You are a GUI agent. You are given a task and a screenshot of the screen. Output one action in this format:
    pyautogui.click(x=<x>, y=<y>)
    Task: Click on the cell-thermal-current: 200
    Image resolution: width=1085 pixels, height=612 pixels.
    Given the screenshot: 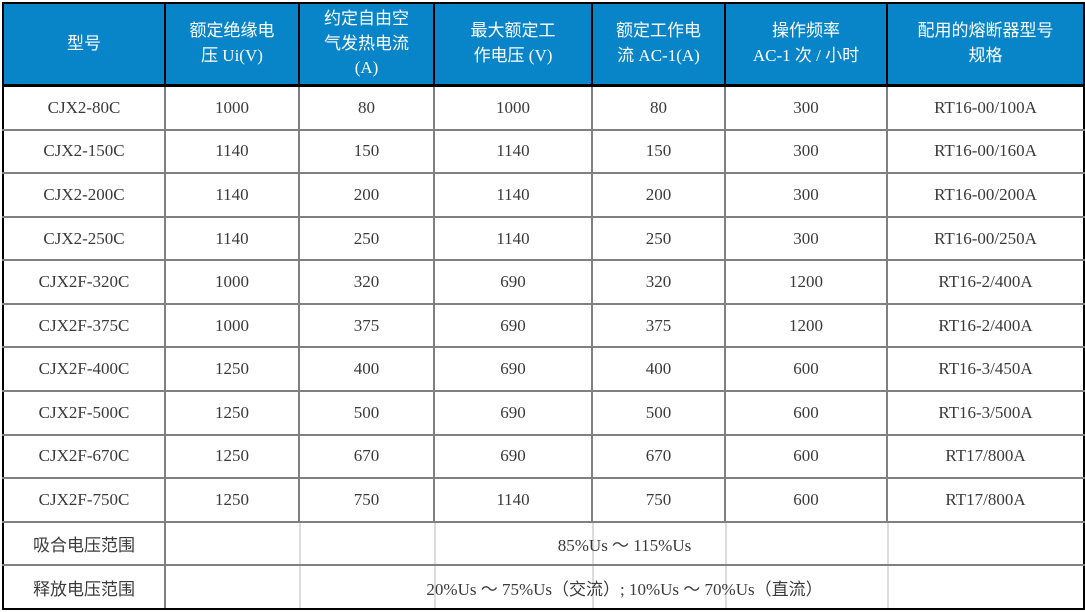 What is the action you would take?
    pyautogui.click(x=366, y=195)
    